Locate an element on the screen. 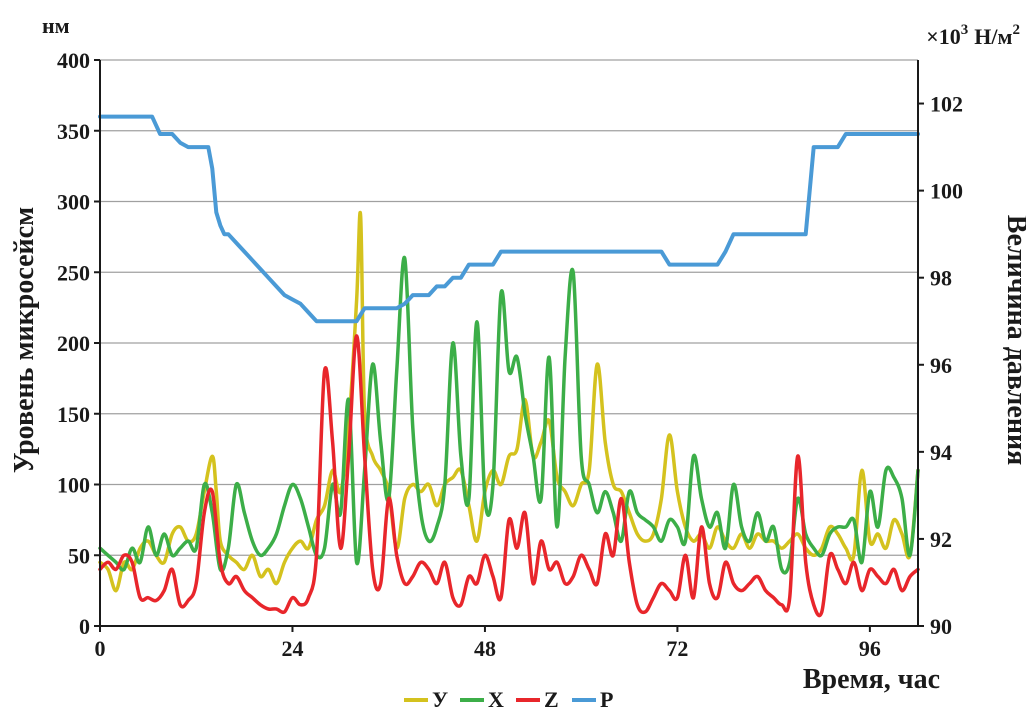  y-tick-label-7: 350 is located at coordinates (73, 131).